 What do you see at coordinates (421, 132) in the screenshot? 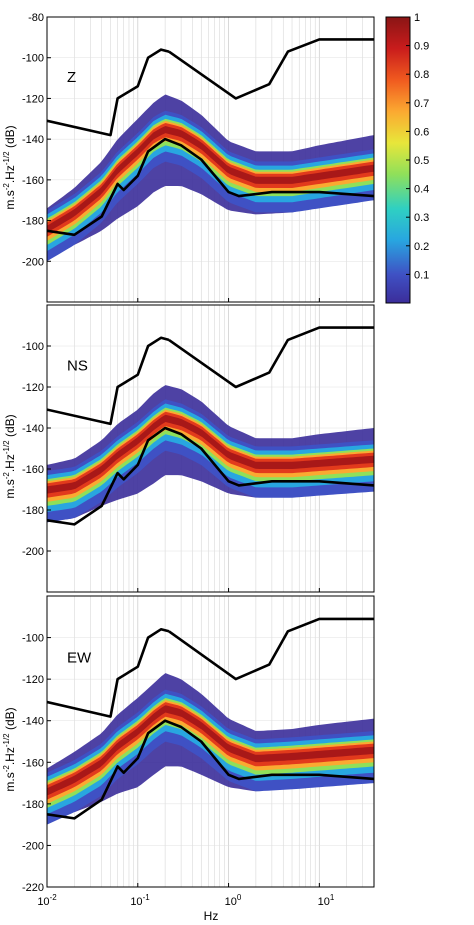
I see `colorbar-tick-label: 0.6` at bounding box center [421, 132].